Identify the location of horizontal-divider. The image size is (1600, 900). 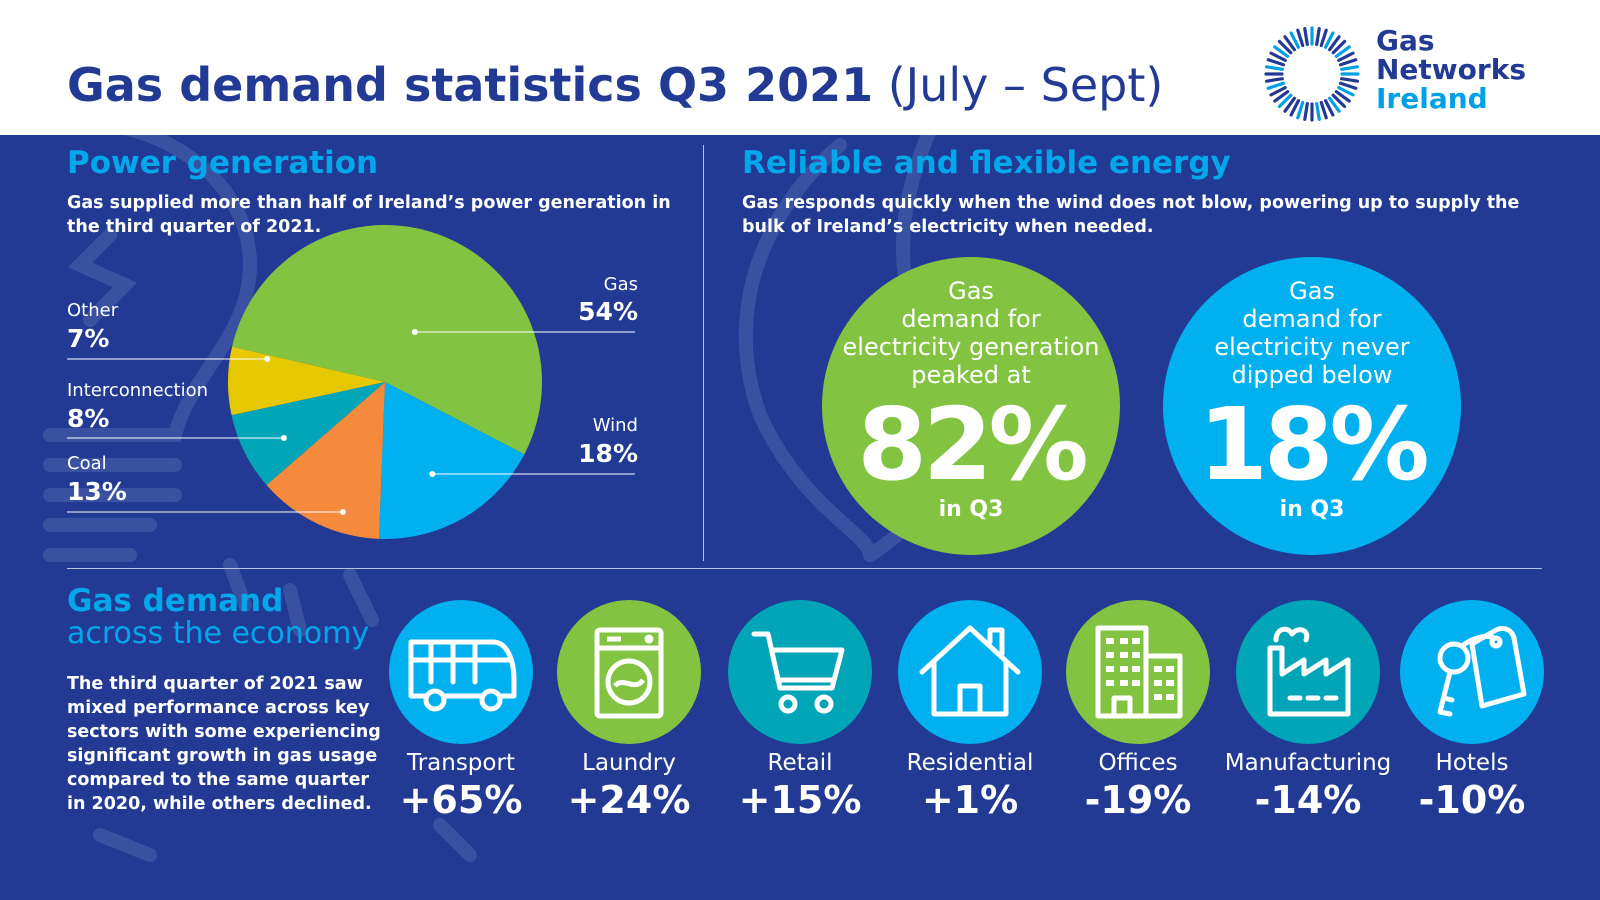
(804, 568).